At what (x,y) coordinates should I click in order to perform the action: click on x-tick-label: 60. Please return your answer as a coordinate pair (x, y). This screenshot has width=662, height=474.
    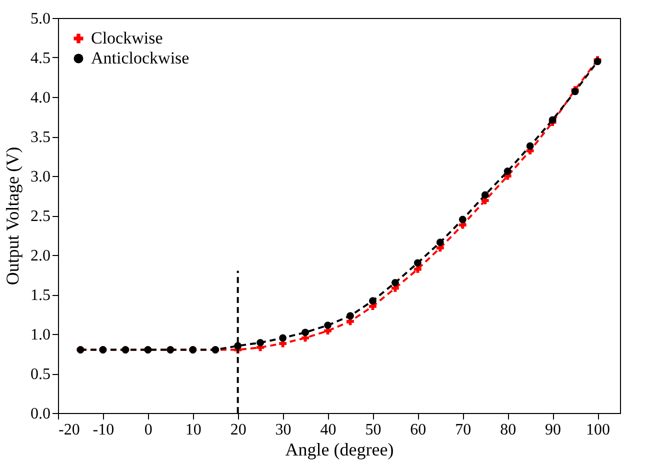
    Looking at the image, I should click on (418, 430).